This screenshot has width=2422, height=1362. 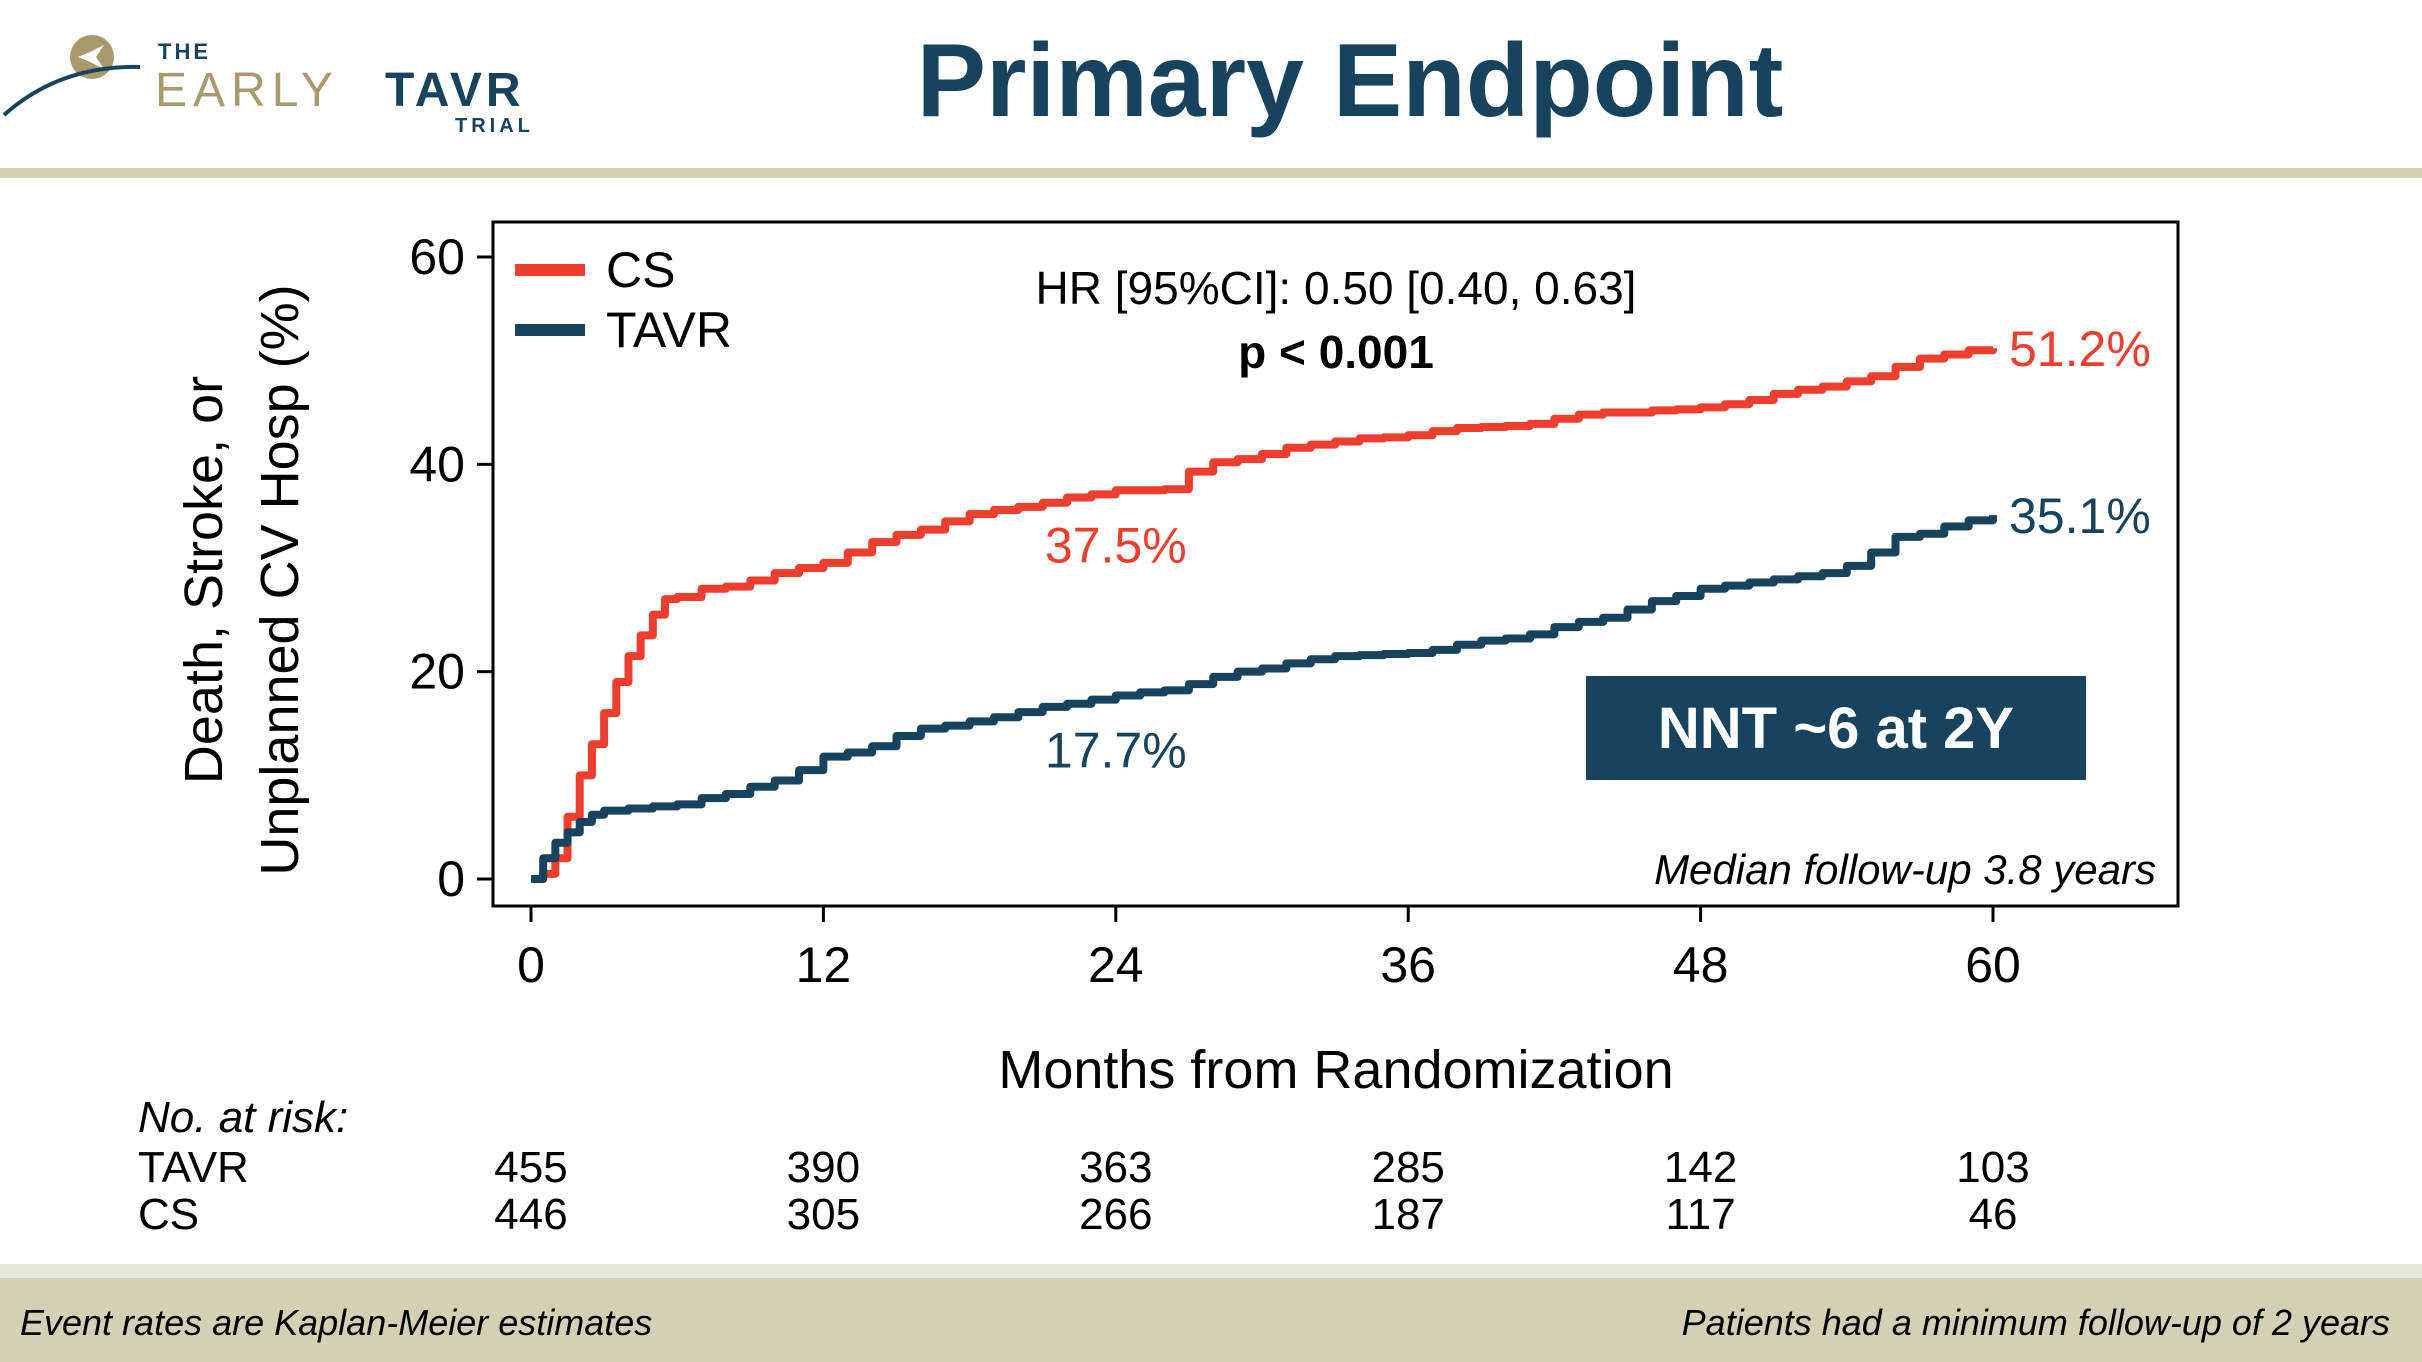 I want to click on x-tick-label-36: 36, so click(x=1408, y=965).